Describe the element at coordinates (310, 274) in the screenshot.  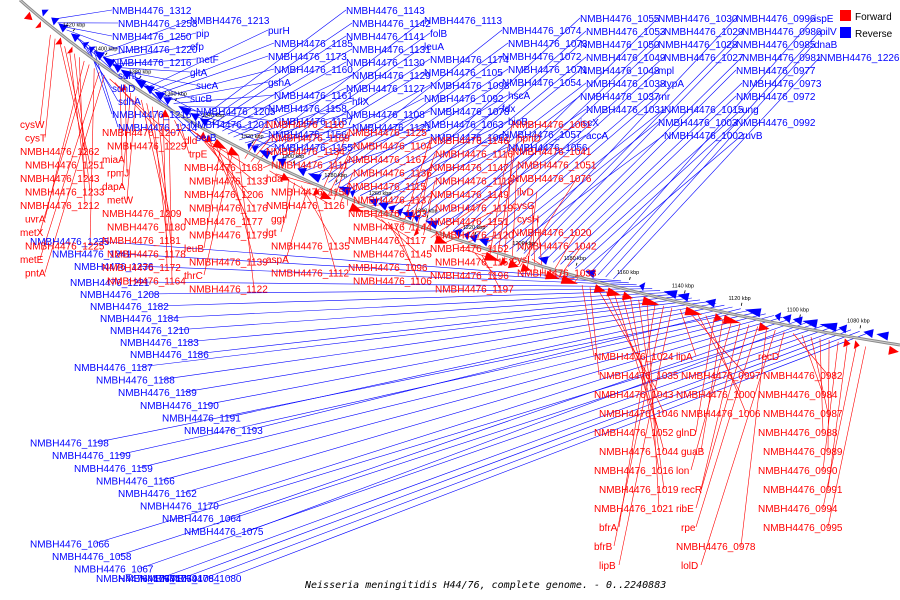
I see `forward-gene-label: NMBH4476_1112` at that location.